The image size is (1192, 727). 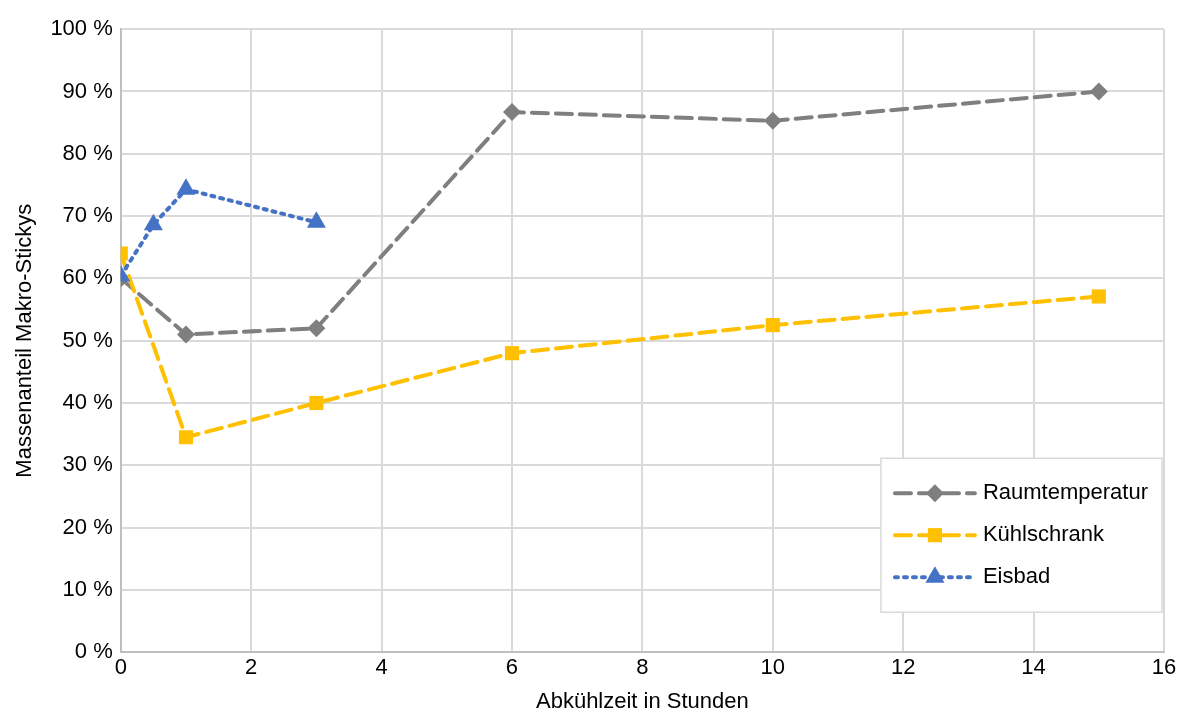 I want to click on legend-label: Raumtemperatur, so click(x=1065, y=492).